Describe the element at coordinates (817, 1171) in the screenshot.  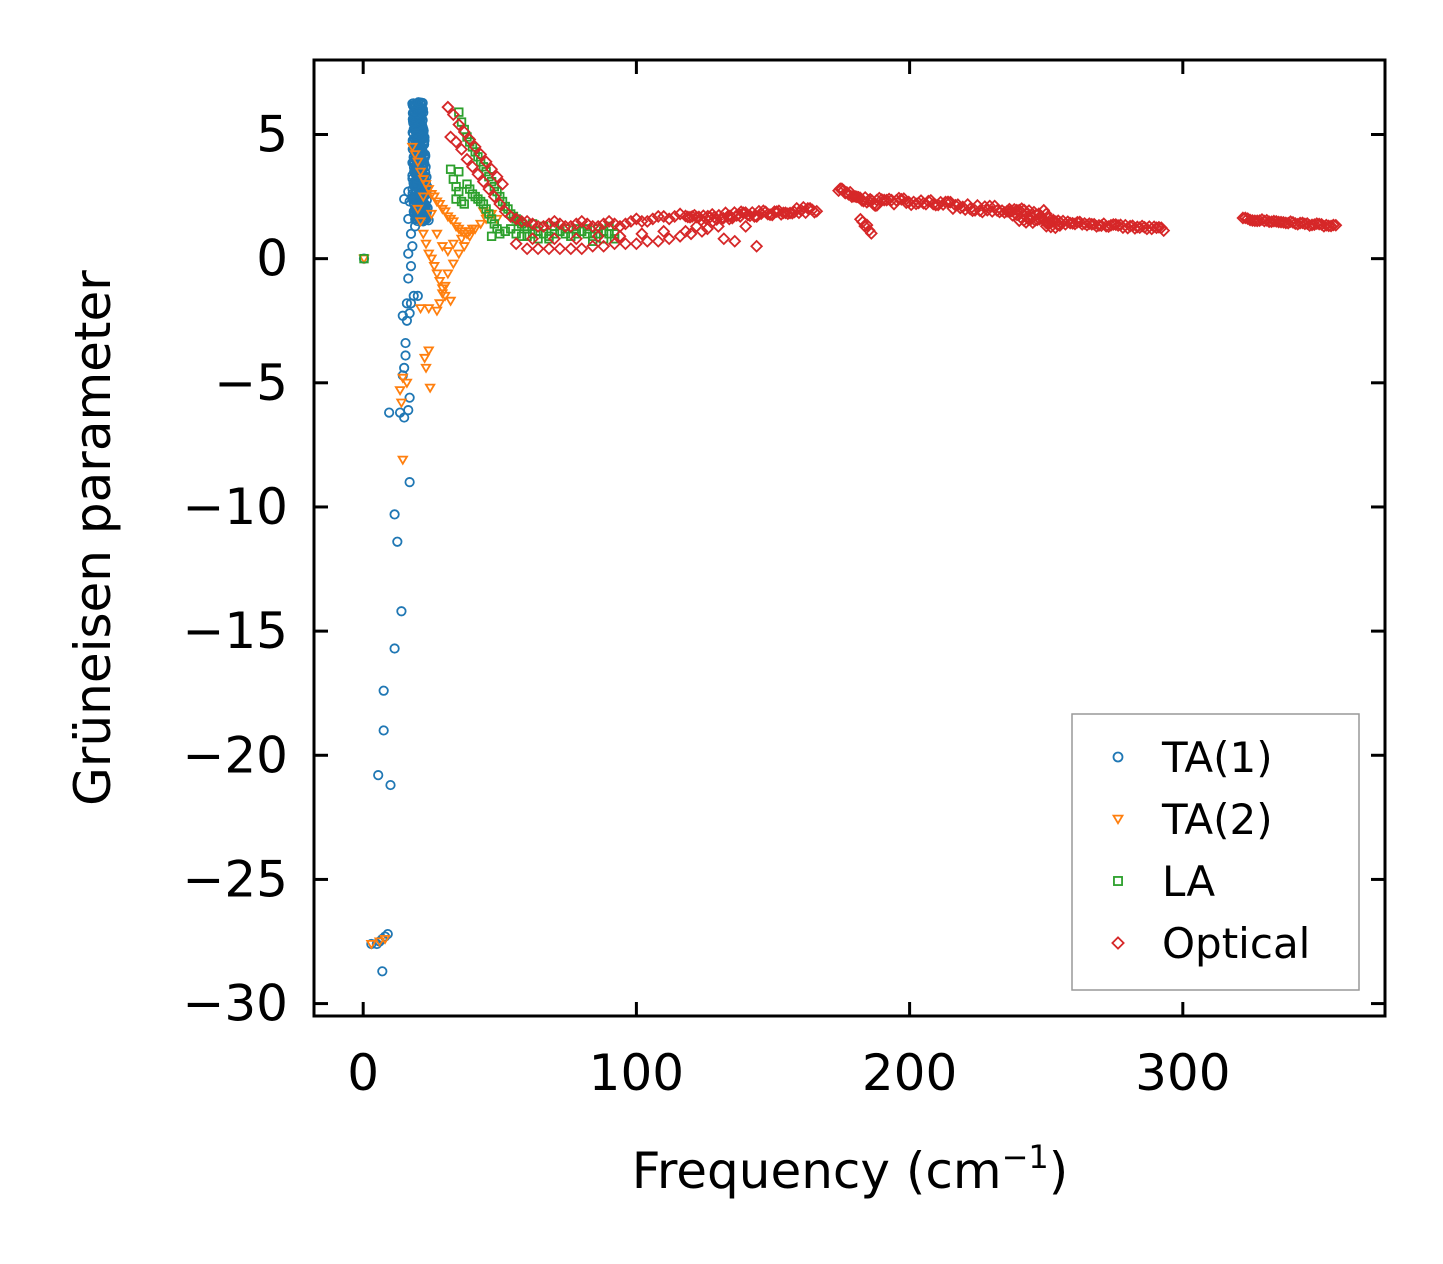
I see `x-axis-label-text: Frequency (cm` at that location.